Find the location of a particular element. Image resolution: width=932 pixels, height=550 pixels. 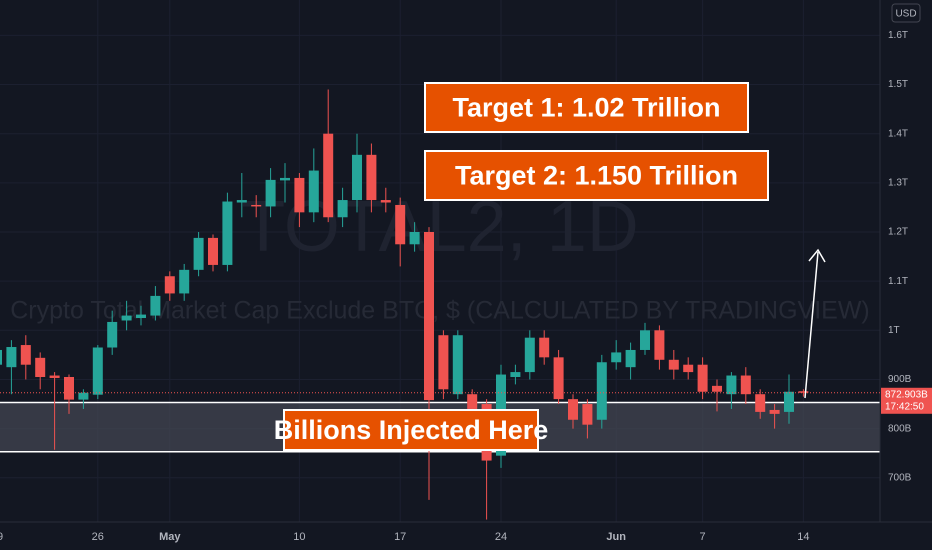

y-tick-label: 800B is located at coordinates (900, 428).